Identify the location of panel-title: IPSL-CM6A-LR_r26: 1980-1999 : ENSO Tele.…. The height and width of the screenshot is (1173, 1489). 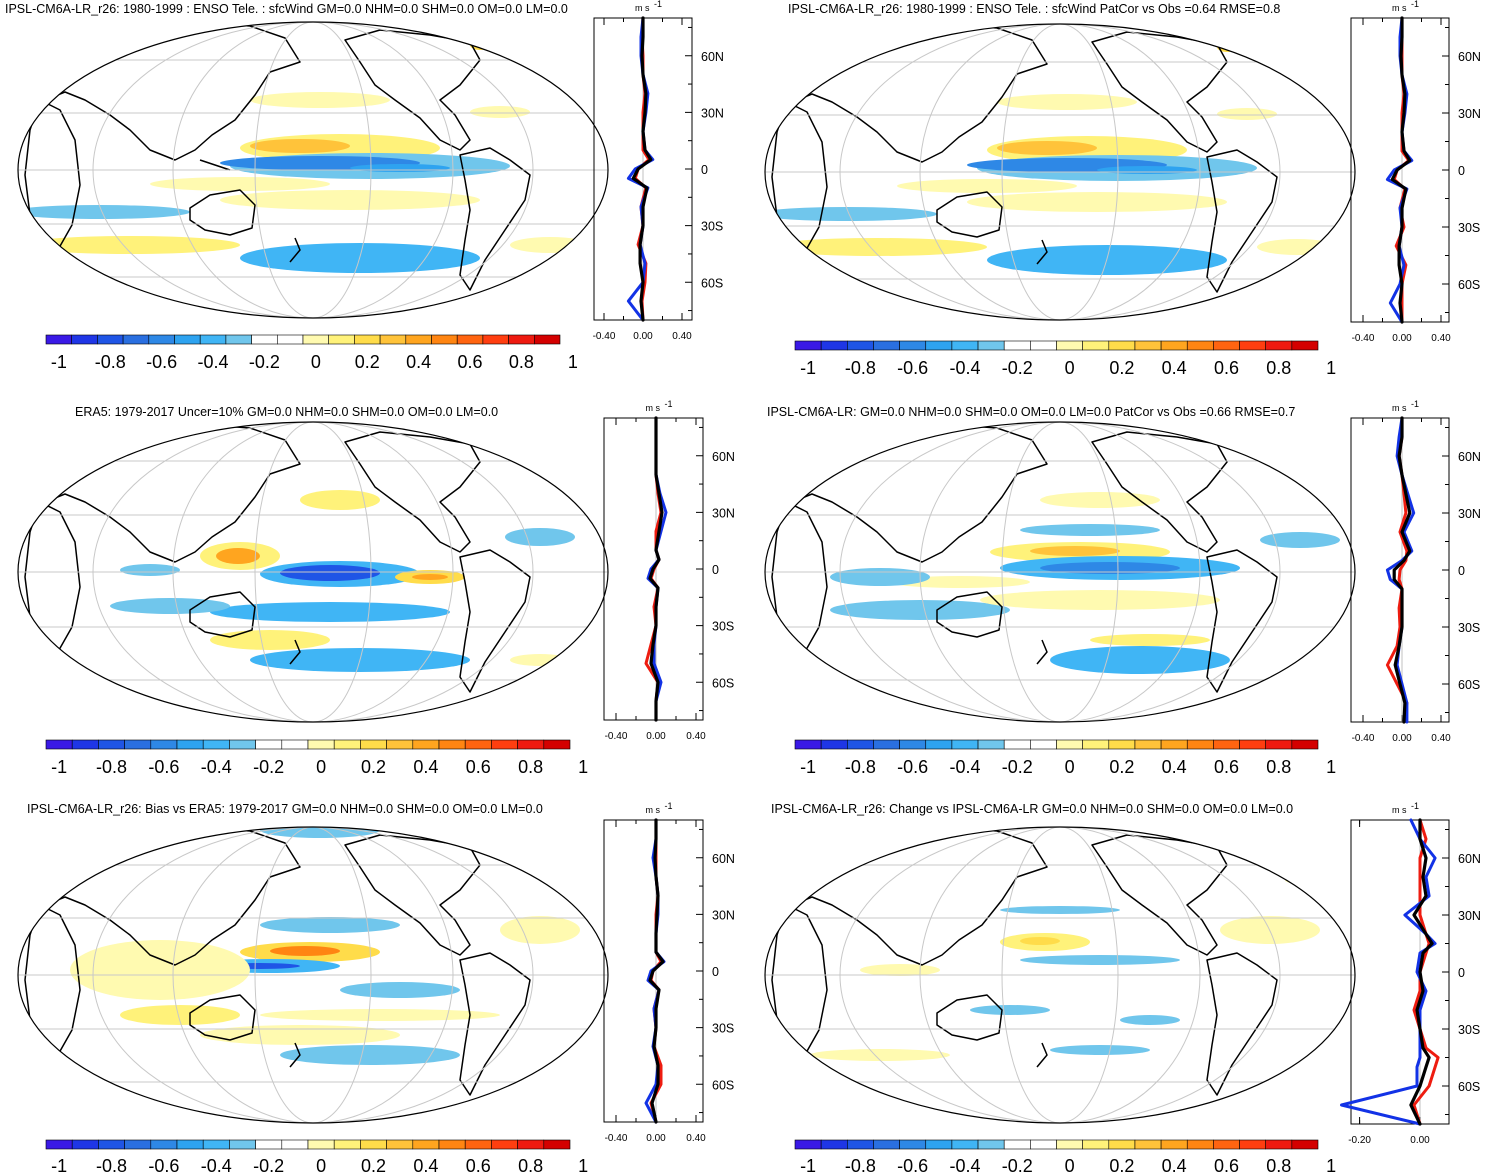
(1034, 9).